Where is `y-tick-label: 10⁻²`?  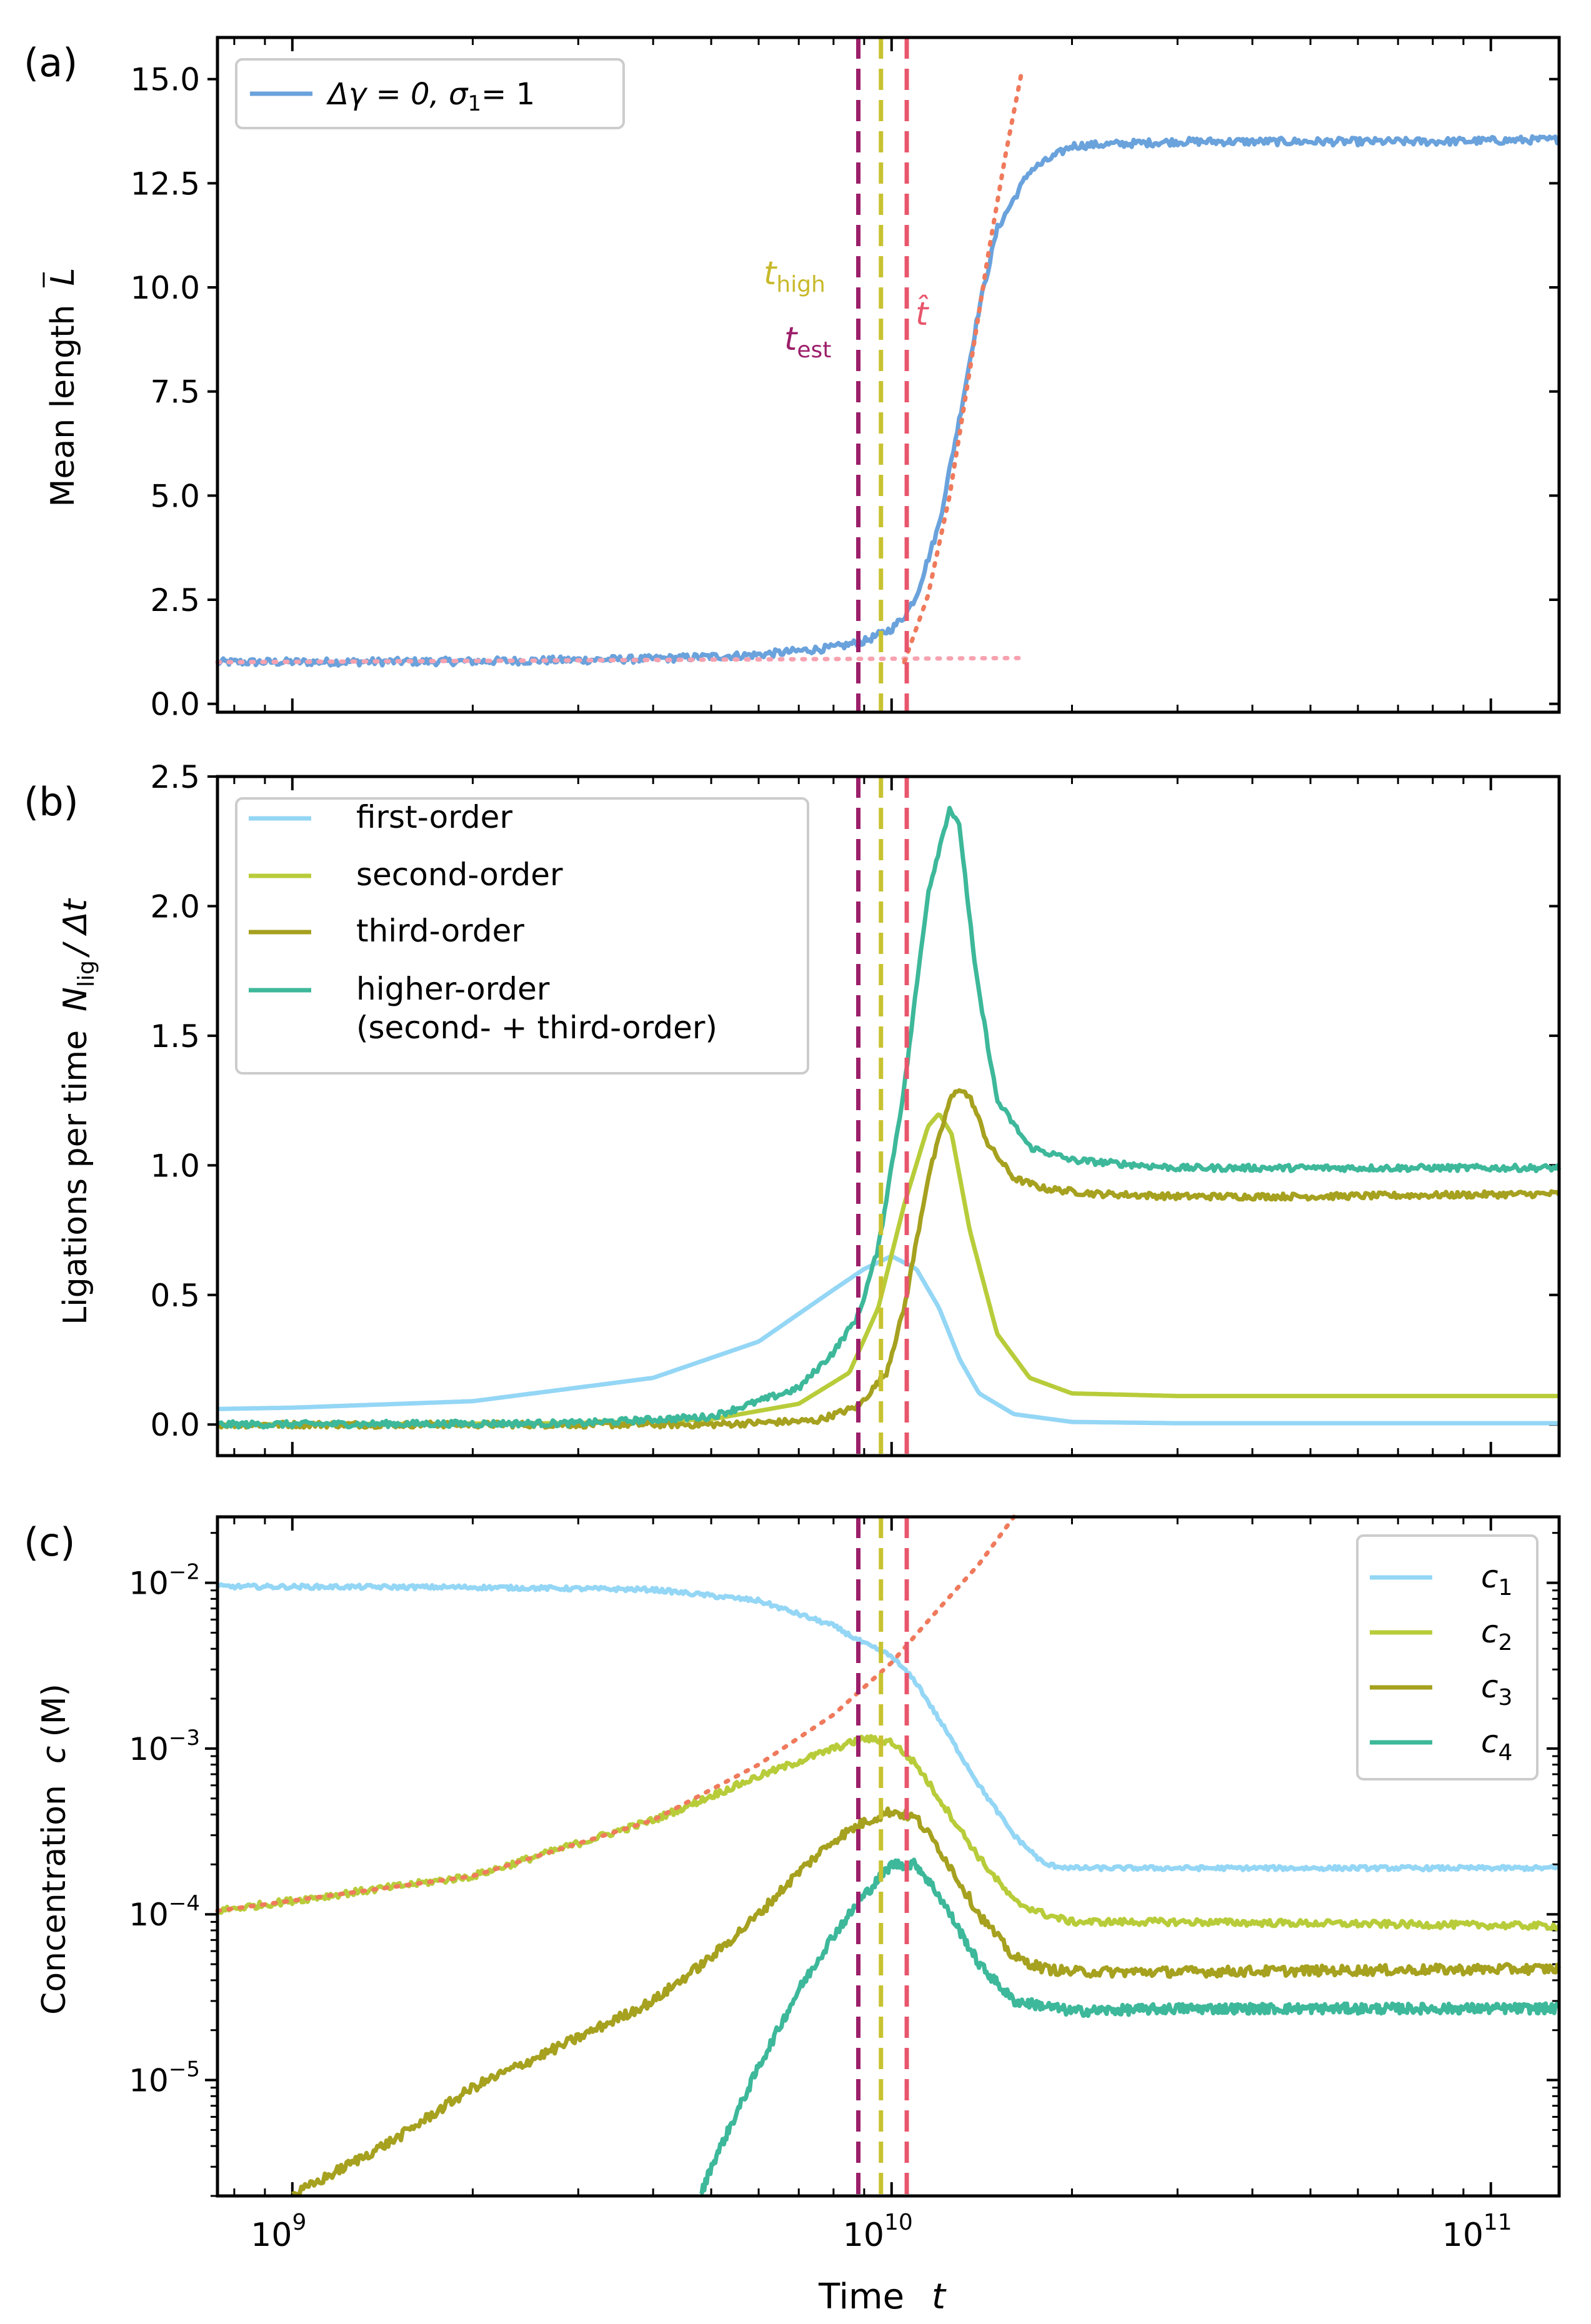
y-tick-label: 10⁻² is located at coordinates (164, 1581).